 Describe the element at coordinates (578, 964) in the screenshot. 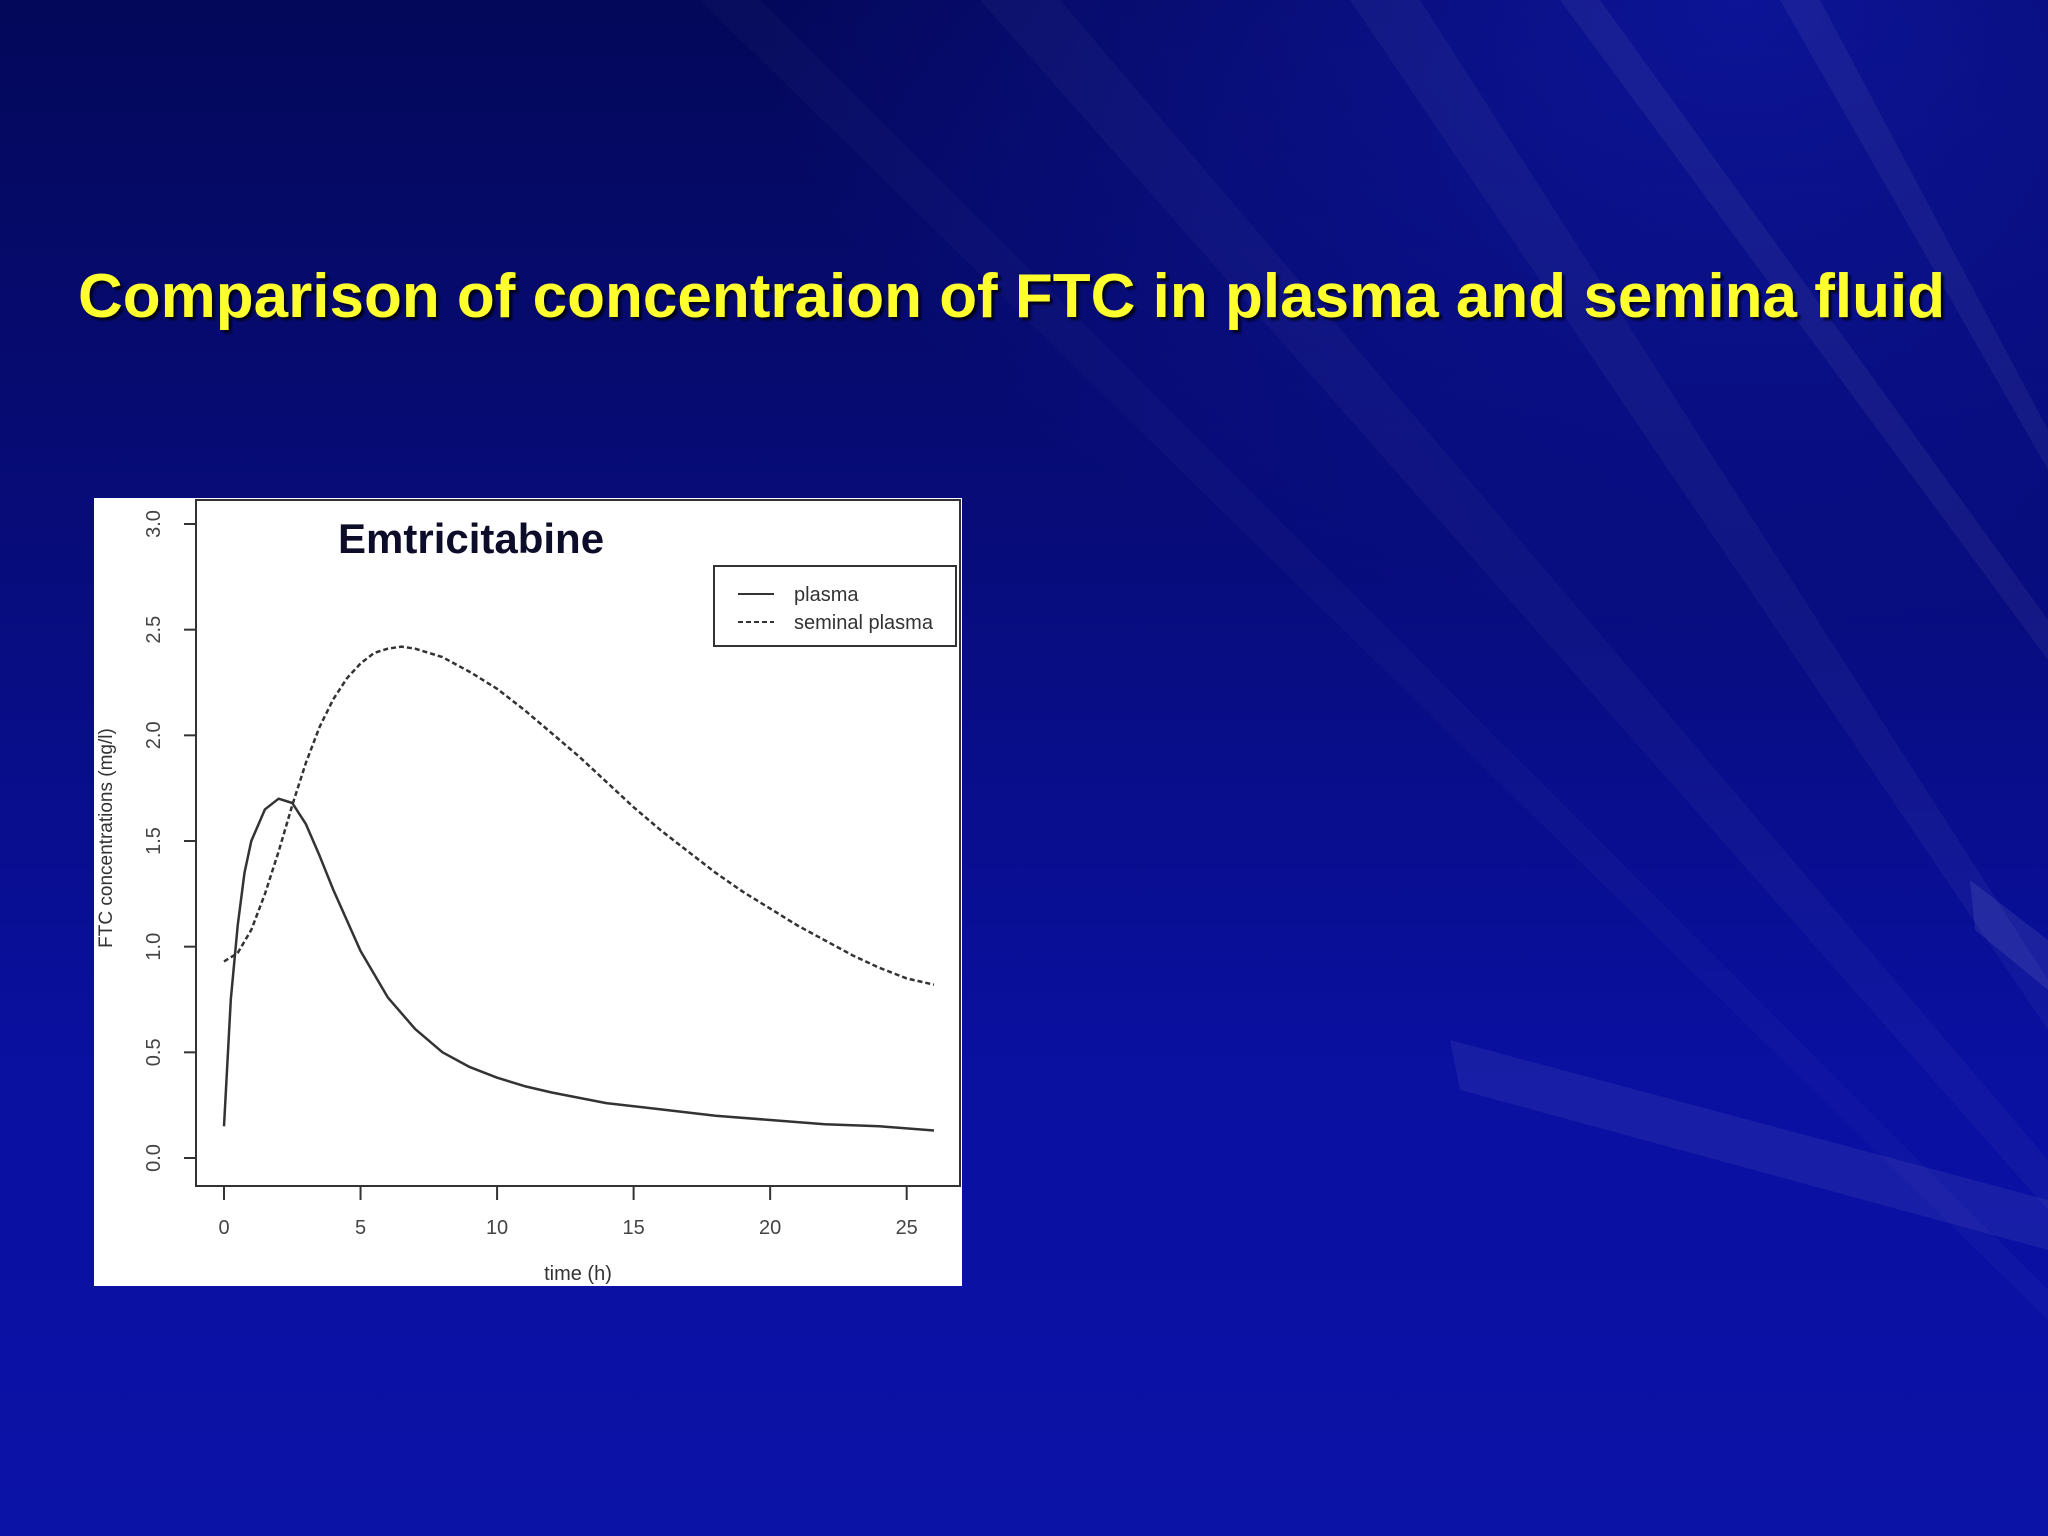

I see `series-line-plasma` at that location.